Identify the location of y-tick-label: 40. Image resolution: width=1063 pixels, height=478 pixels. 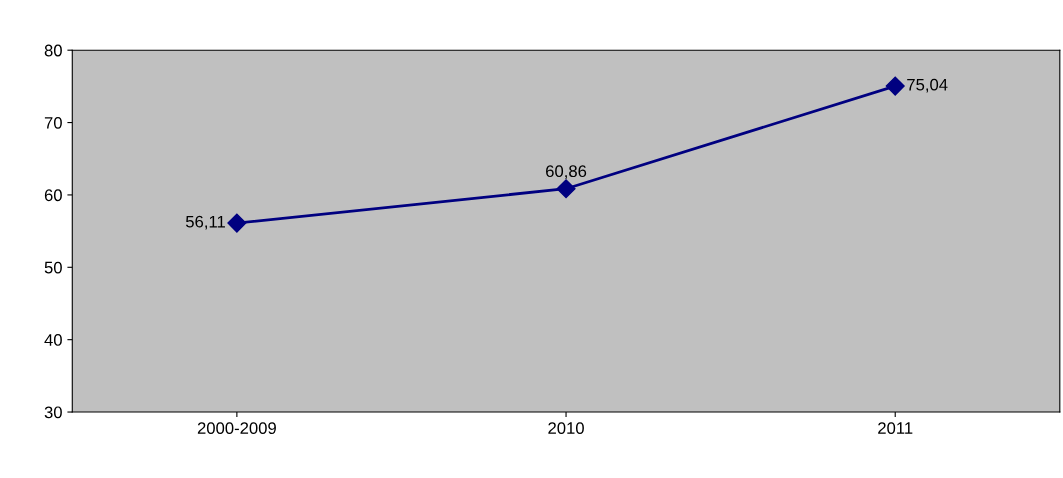
(53, 340).